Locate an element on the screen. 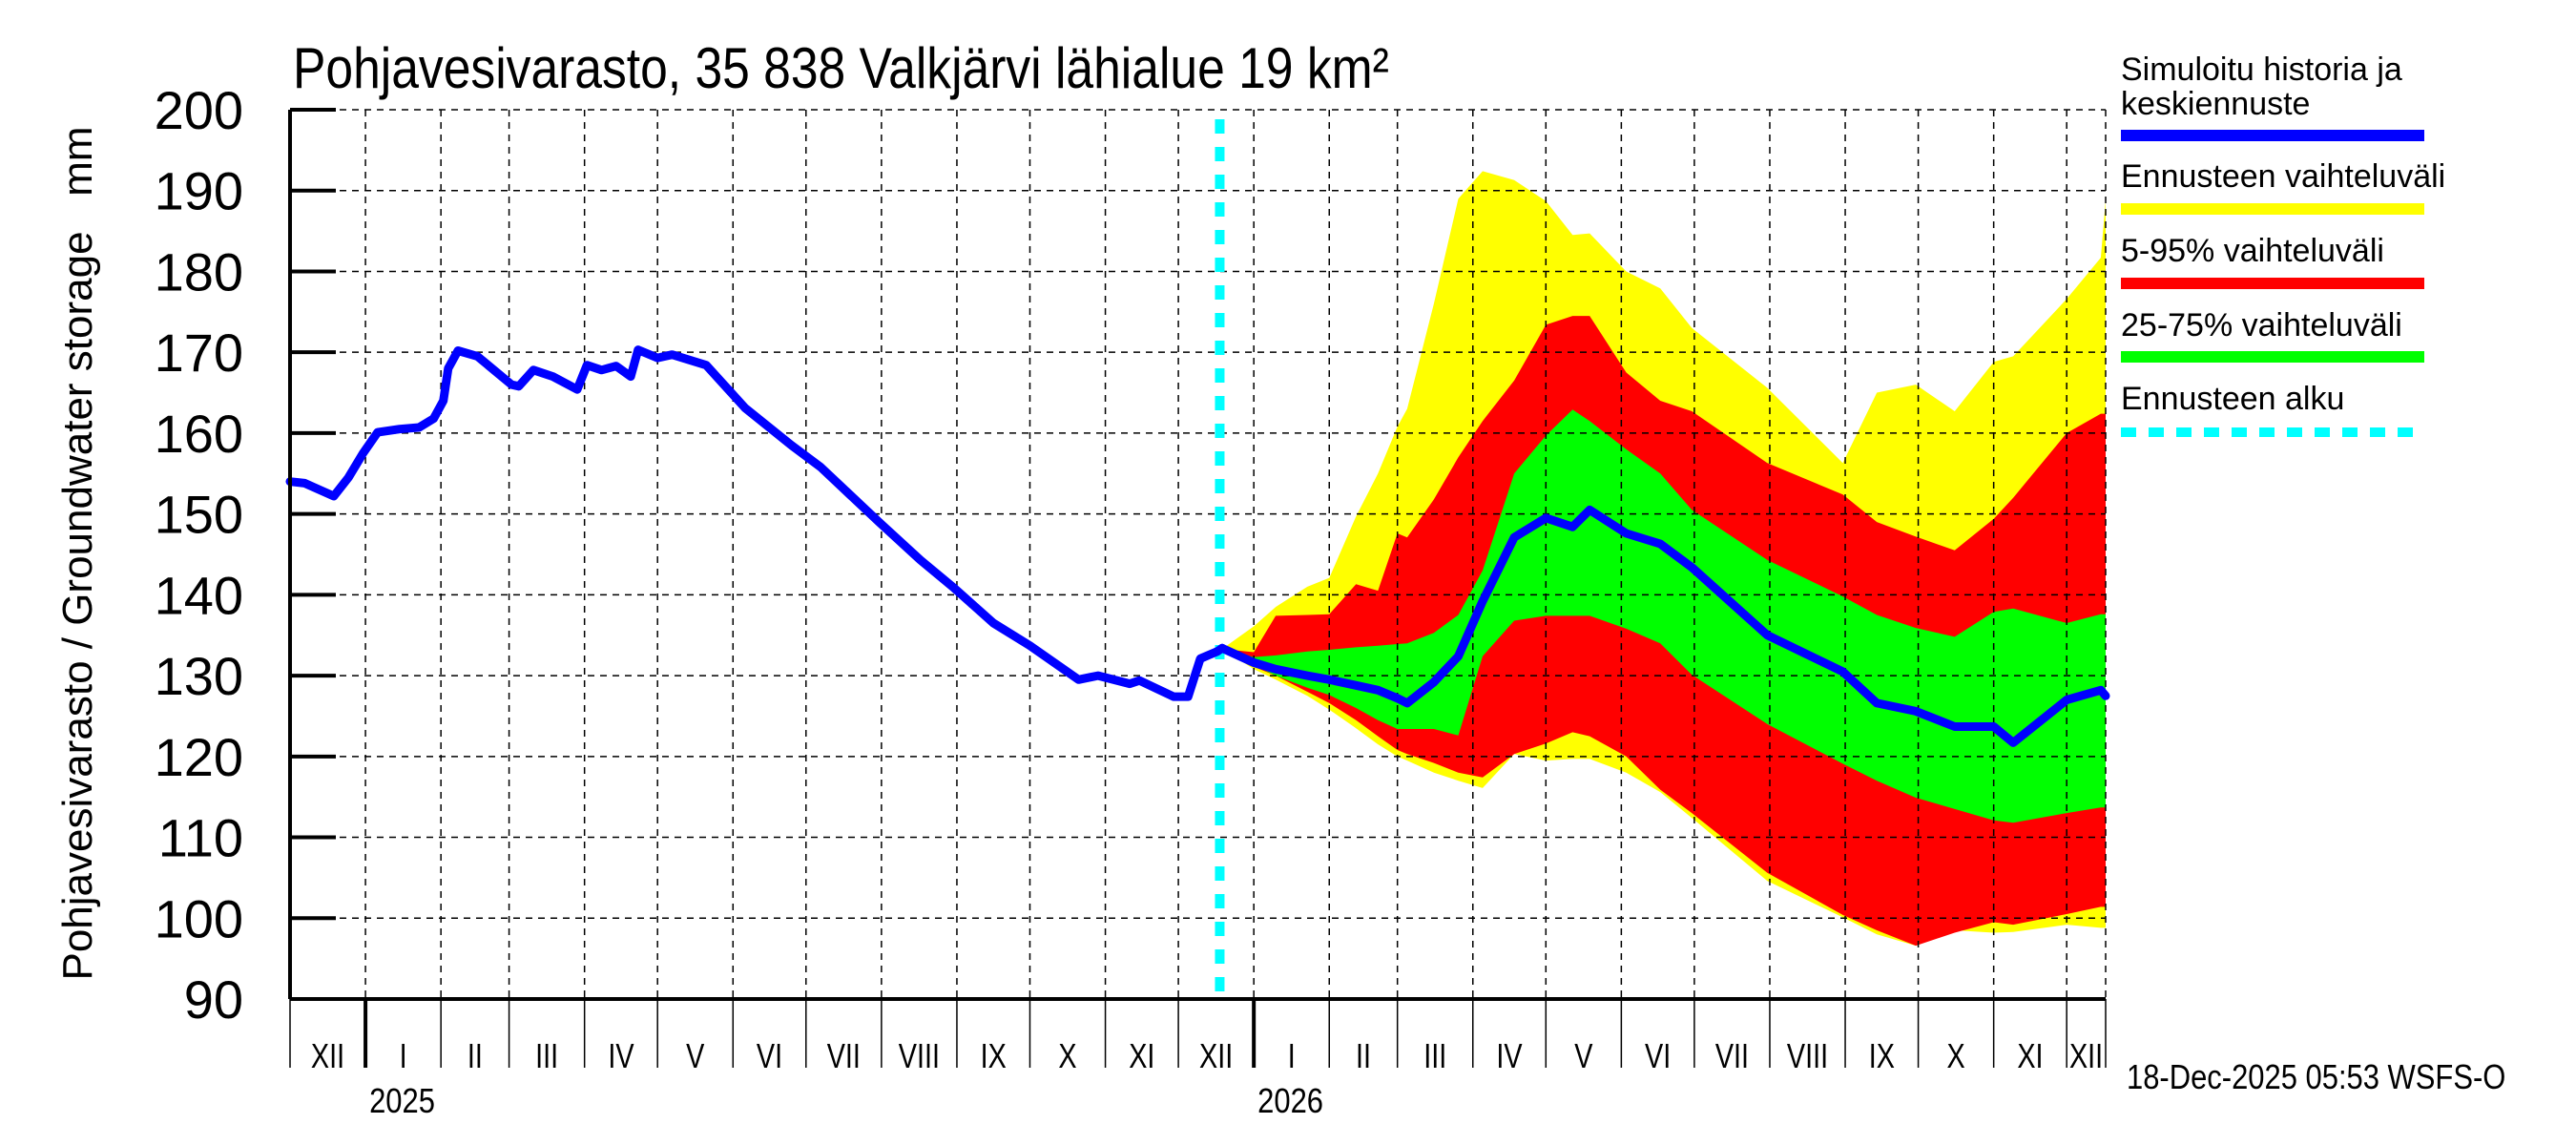  y-tick-label: 170 is located at coordinates (199, 353).